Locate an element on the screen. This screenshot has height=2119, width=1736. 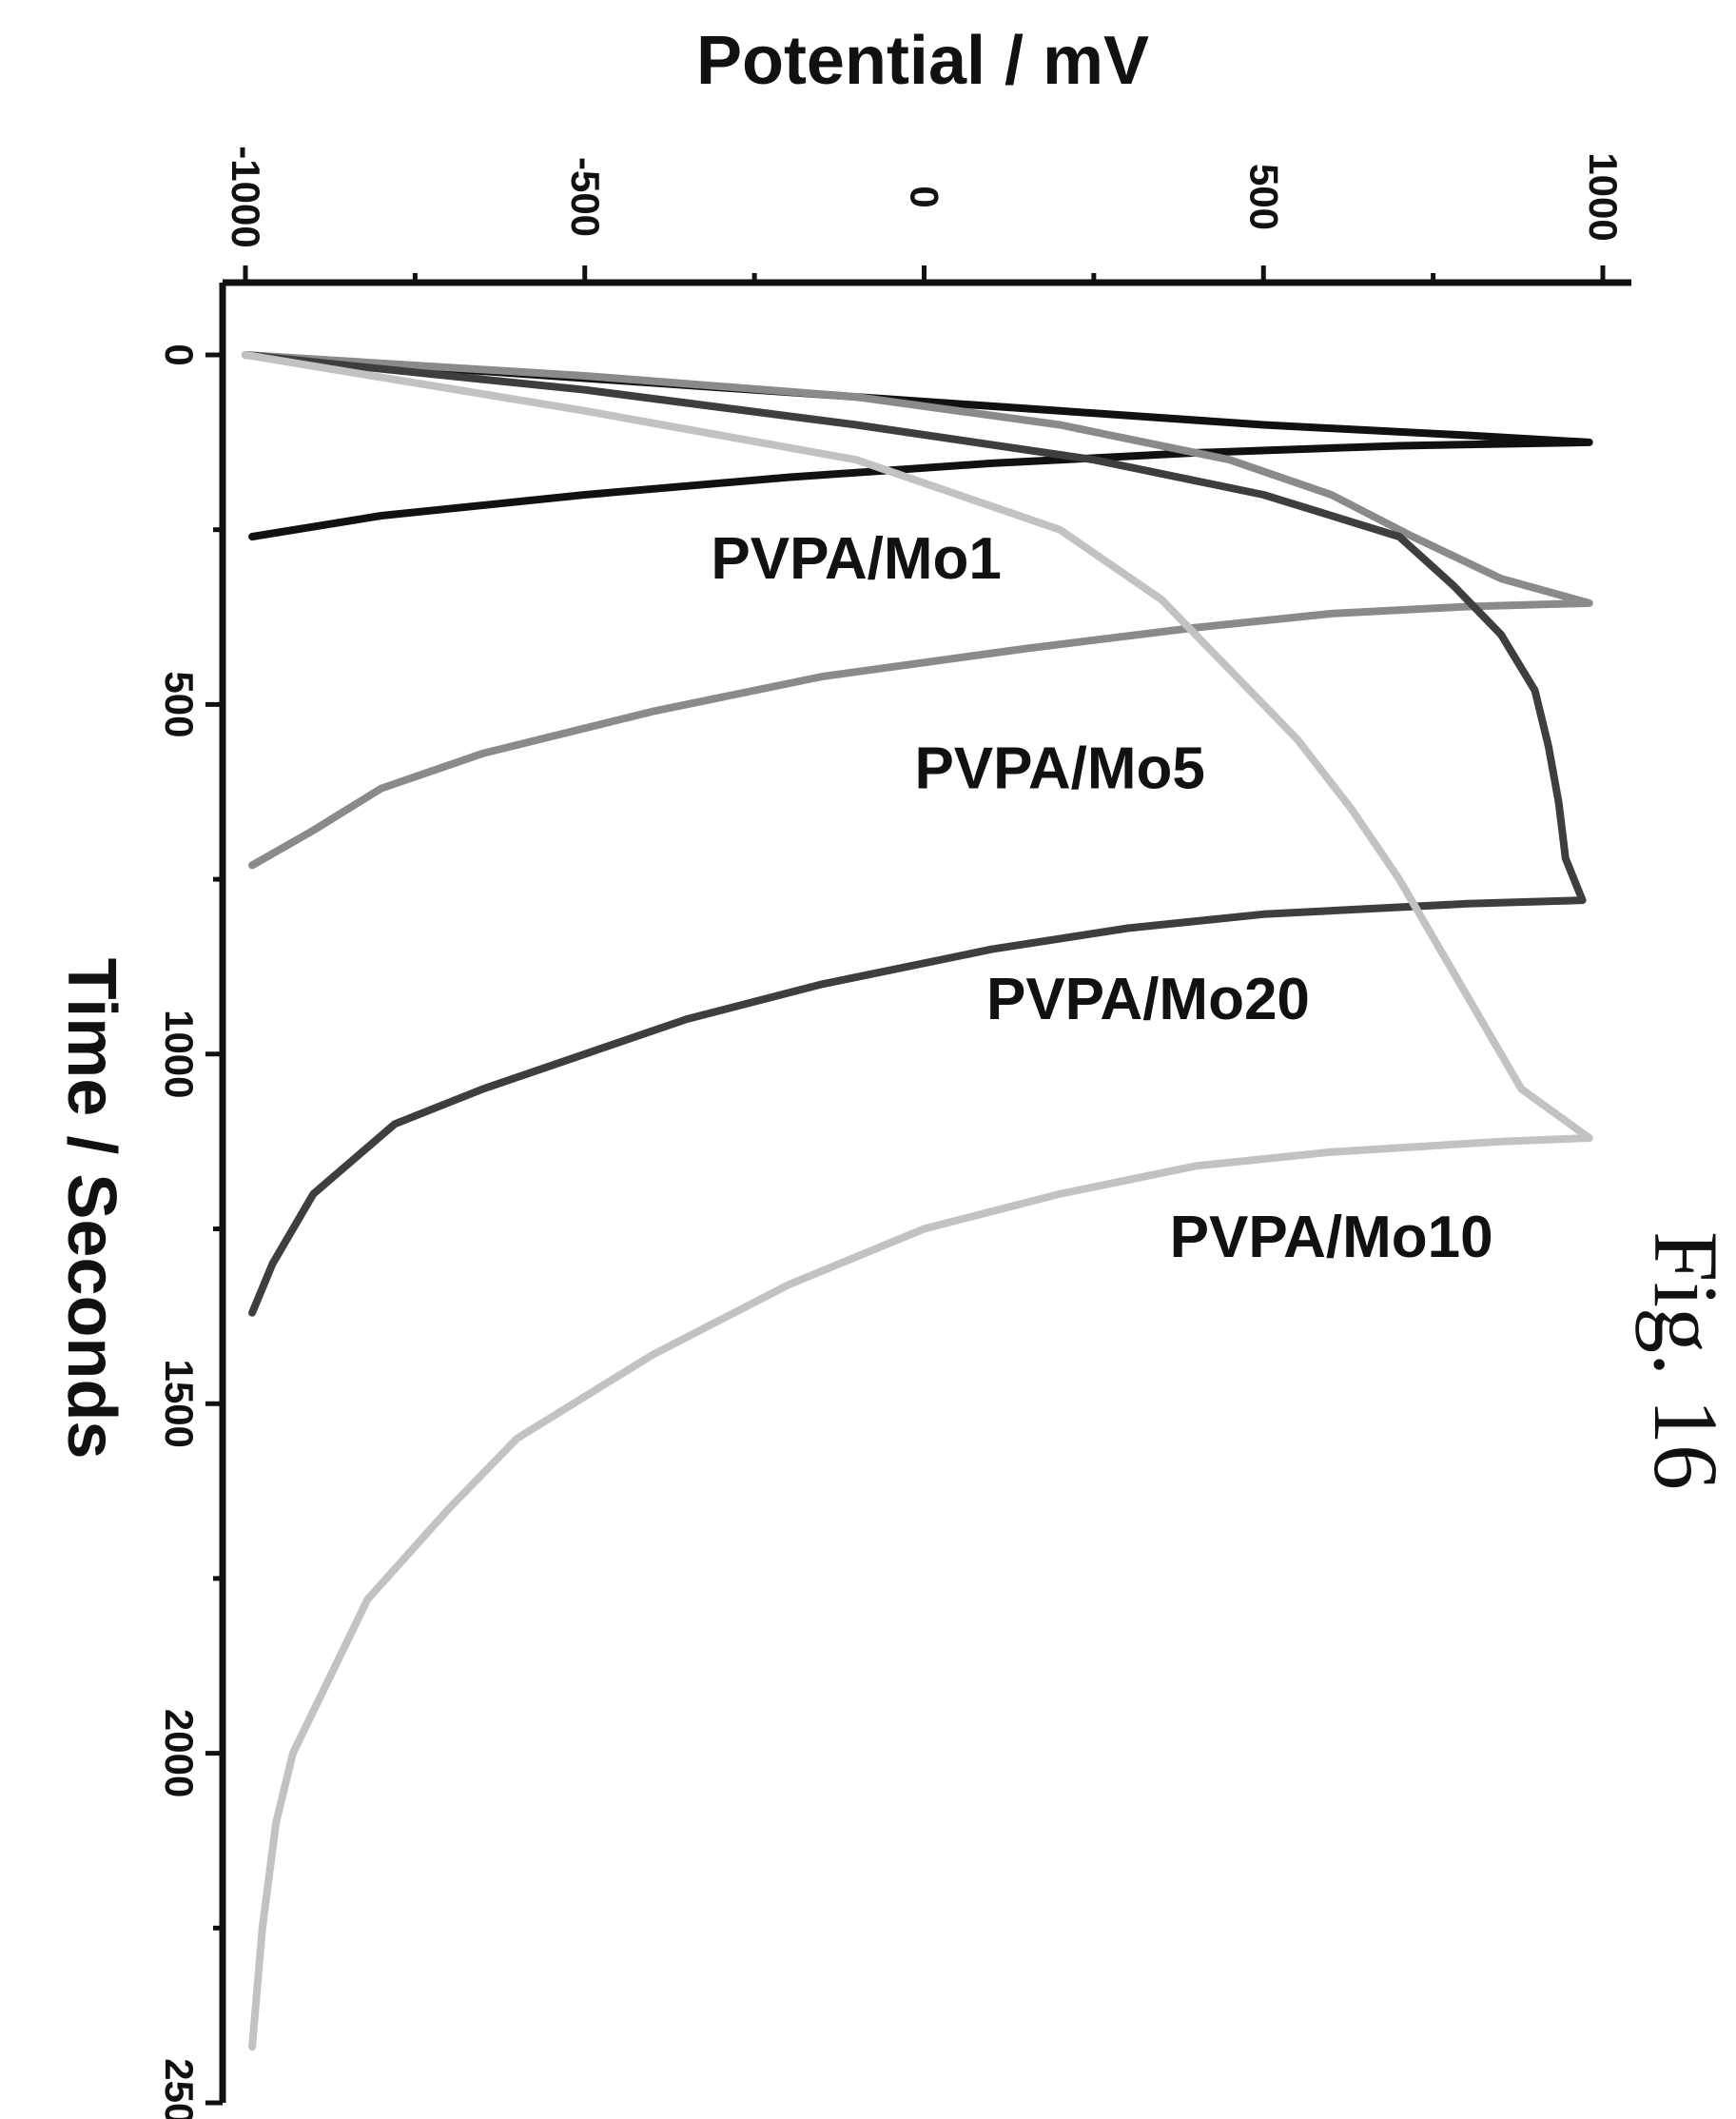
figure-caption: Fig. 16 is located at coordinates (1686, 1360).